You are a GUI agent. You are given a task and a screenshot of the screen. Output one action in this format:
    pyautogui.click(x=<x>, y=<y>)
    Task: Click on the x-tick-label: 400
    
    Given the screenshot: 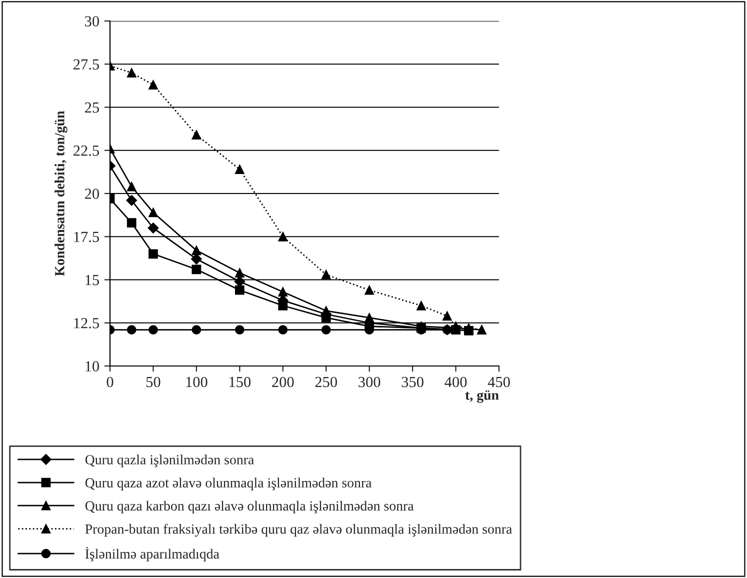 What is the action you would take?
    pyautogui.click(x=455, y=382)
    